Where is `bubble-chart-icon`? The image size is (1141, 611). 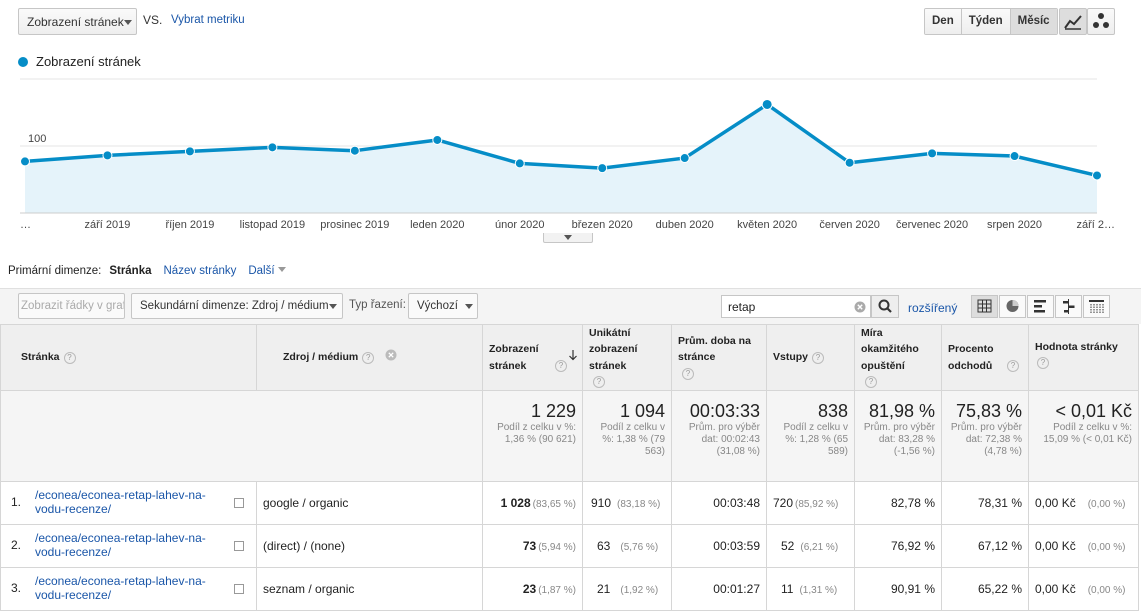
bubble-chart-icon is located at coordinates (1101, 20).